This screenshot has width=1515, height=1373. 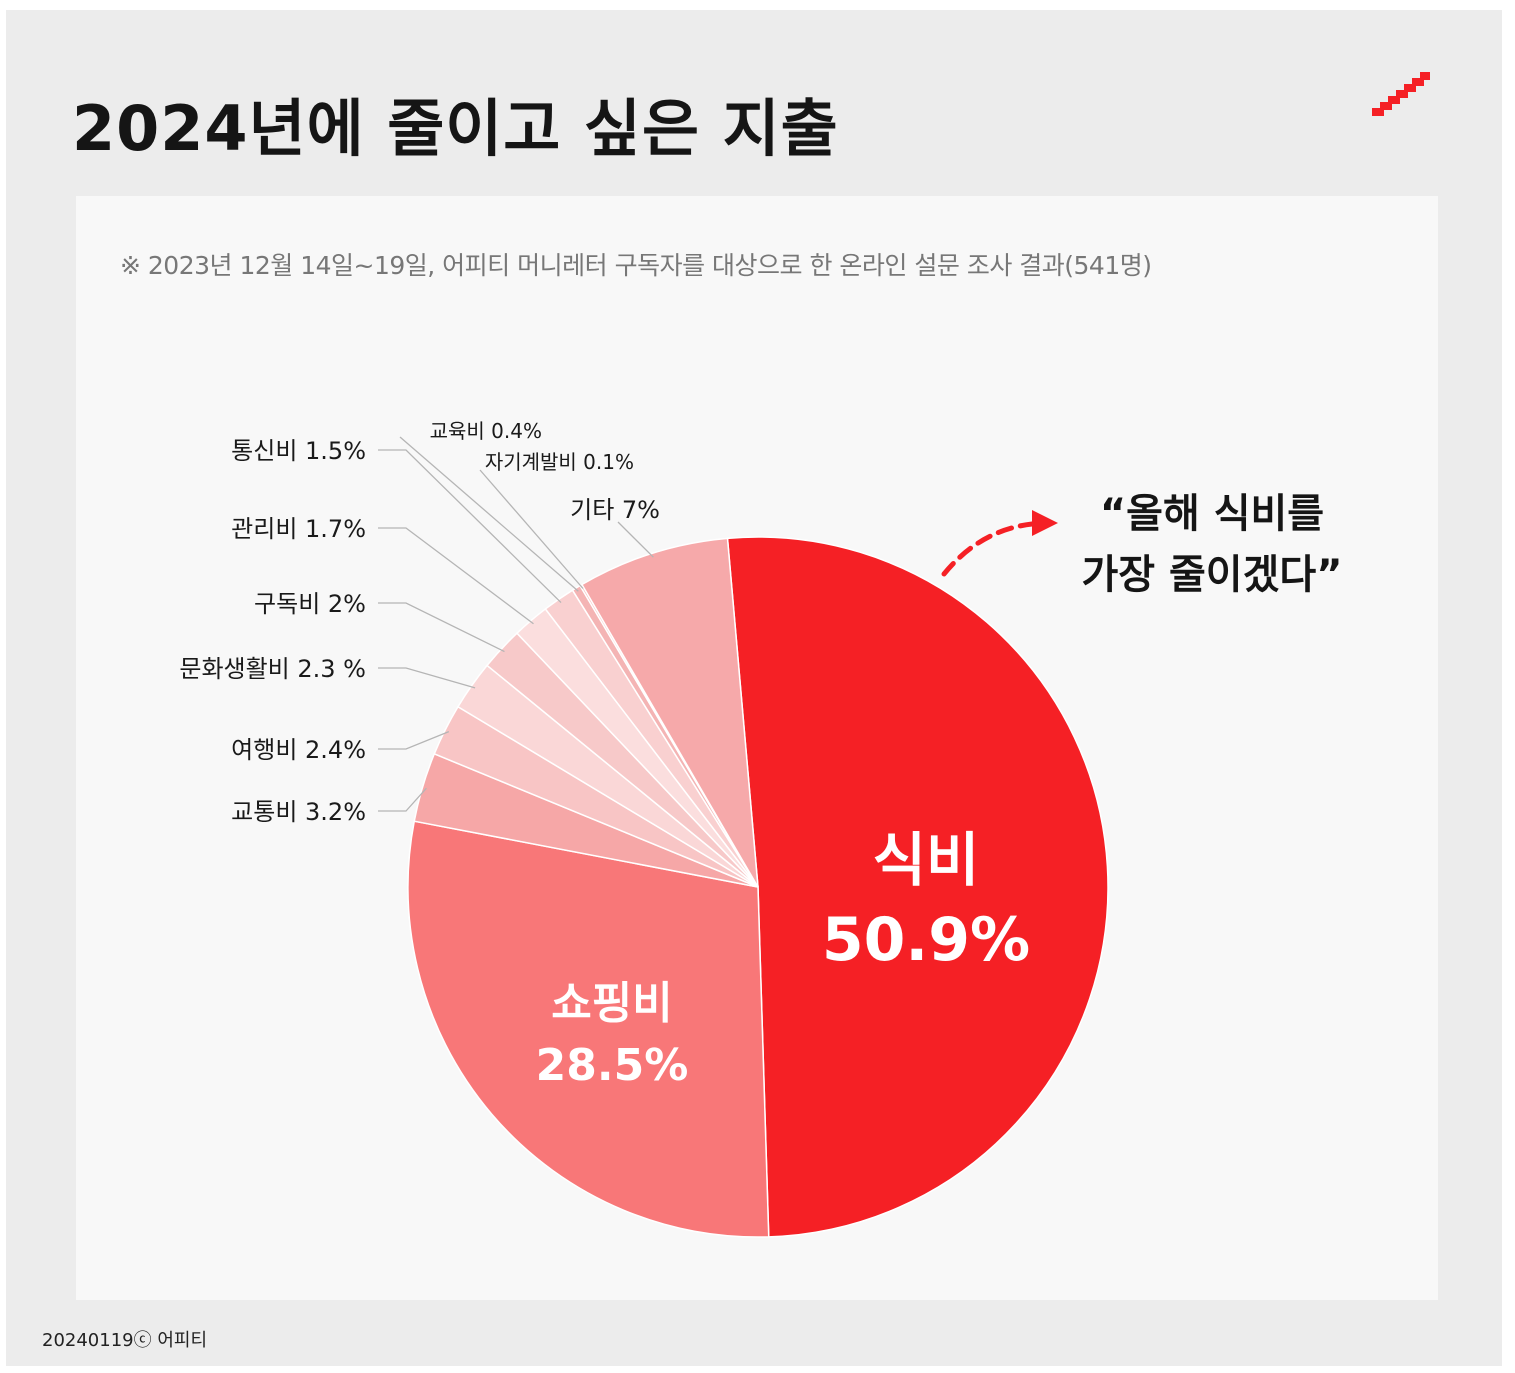 What do you see at coordinates (615, 510) in the screenshot?
I see `slice-label: 기타 7%` at bounding box center [615, 510].